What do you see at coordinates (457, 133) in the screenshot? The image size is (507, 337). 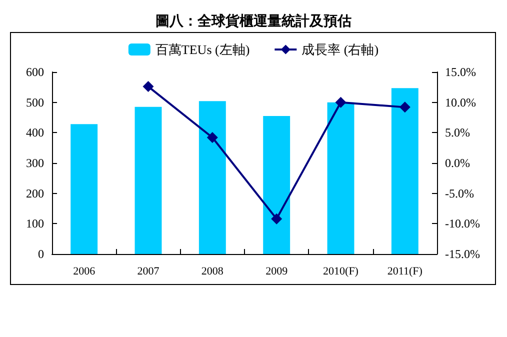 I see `y2-tick-label: 5.0%` at bounding box center [457, 133].